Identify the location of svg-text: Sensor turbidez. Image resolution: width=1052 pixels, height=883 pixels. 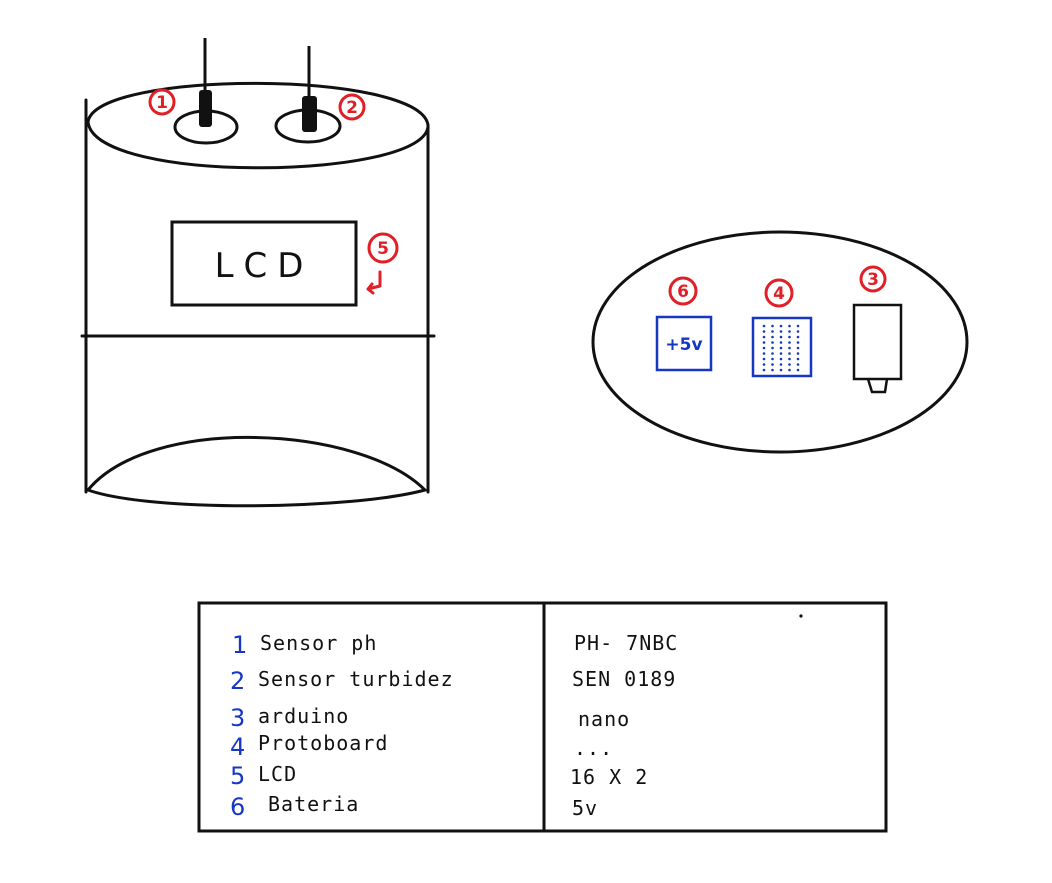
(356, 679).